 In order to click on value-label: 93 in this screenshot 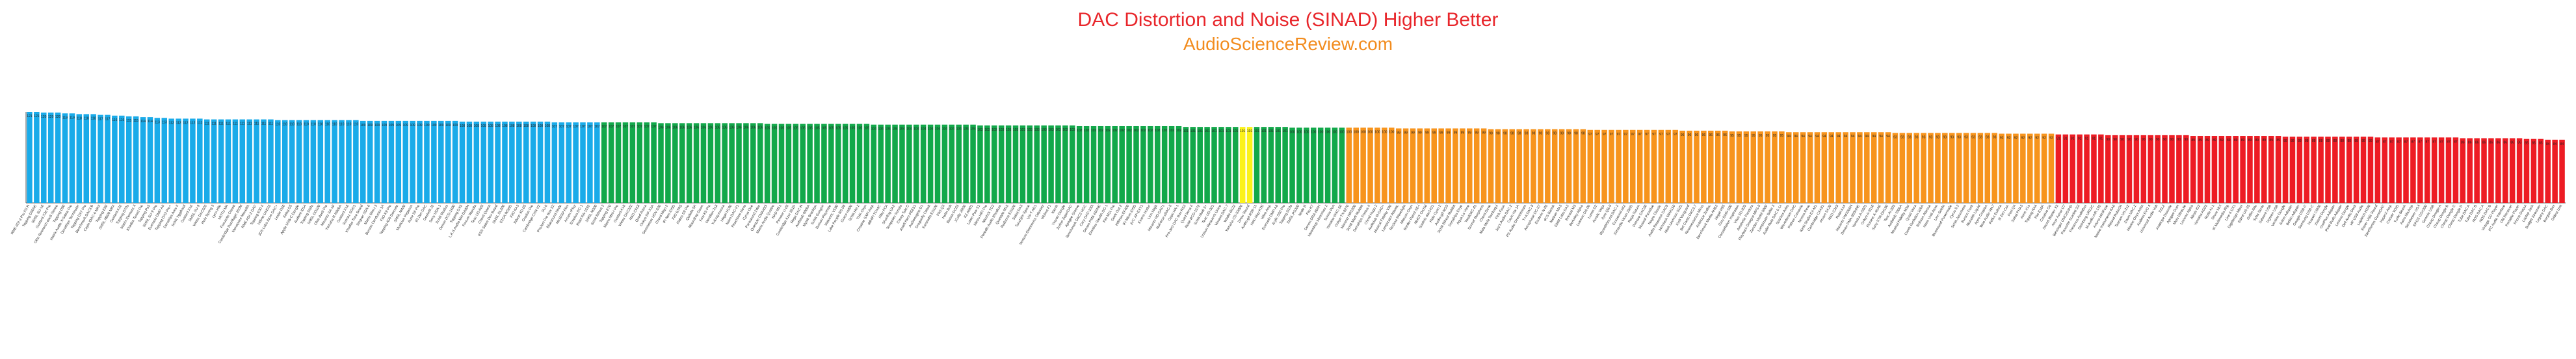, I will do `click(1931, 137)`.